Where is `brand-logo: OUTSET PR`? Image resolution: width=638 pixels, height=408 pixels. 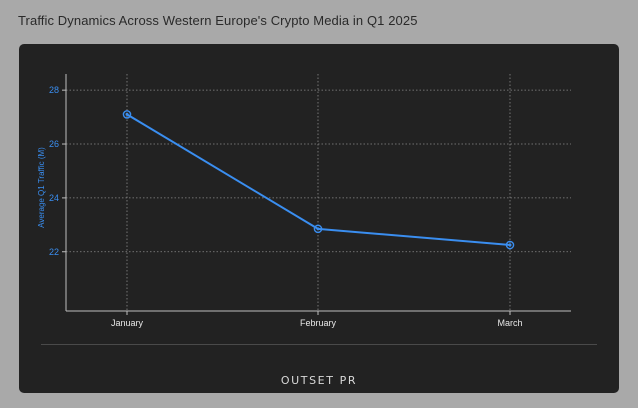 brand-logo: OUTSET PR is located at coordinates (319, 380).